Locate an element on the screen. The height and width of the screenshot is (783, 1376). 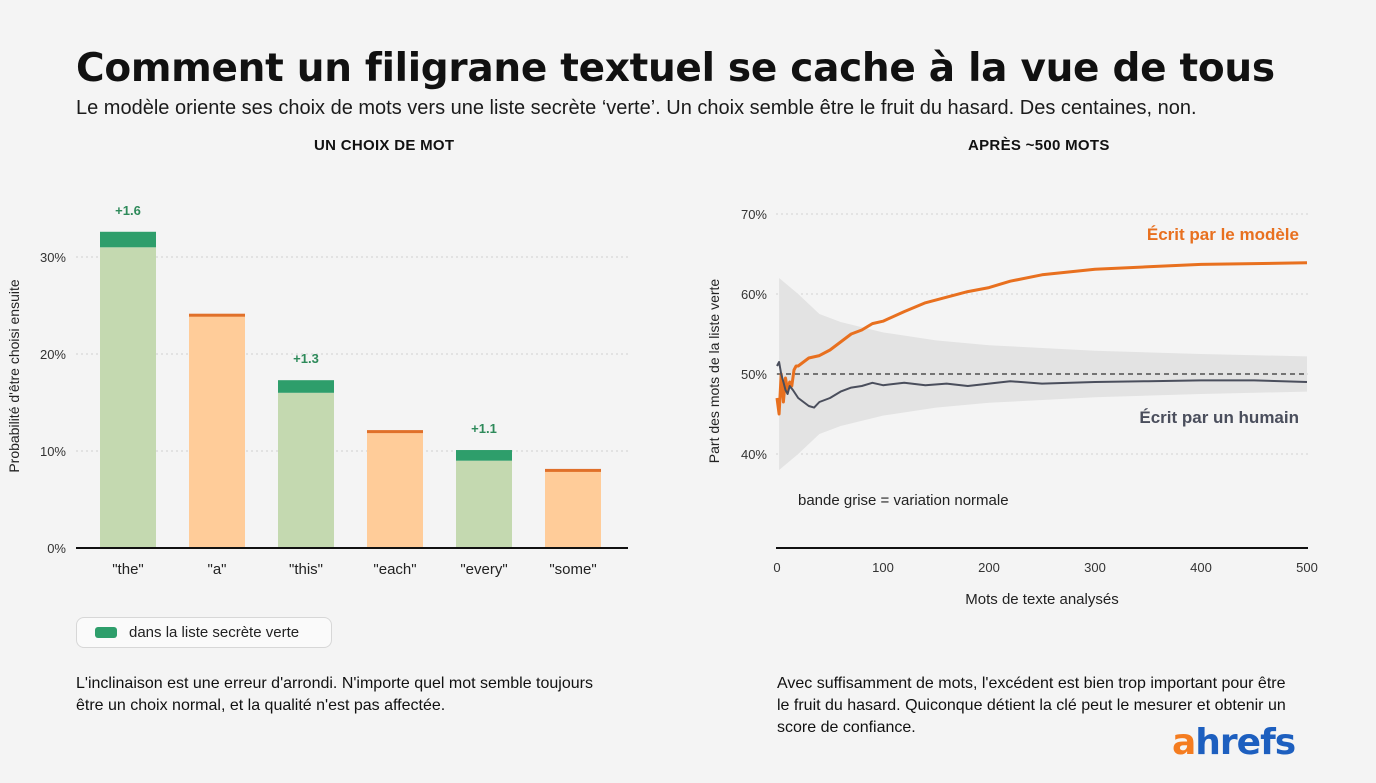
bar-ytick-label: 20% is located at coordinates (53, 354).